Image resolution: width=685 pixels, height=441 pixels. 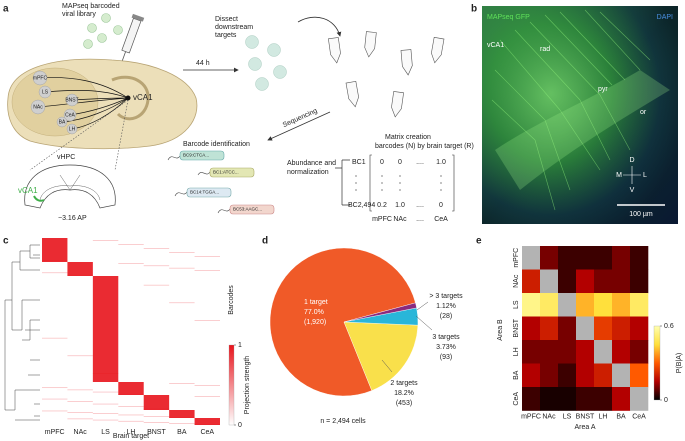 I want to click on injection-label: vCA1, so click(x=143, y=97).